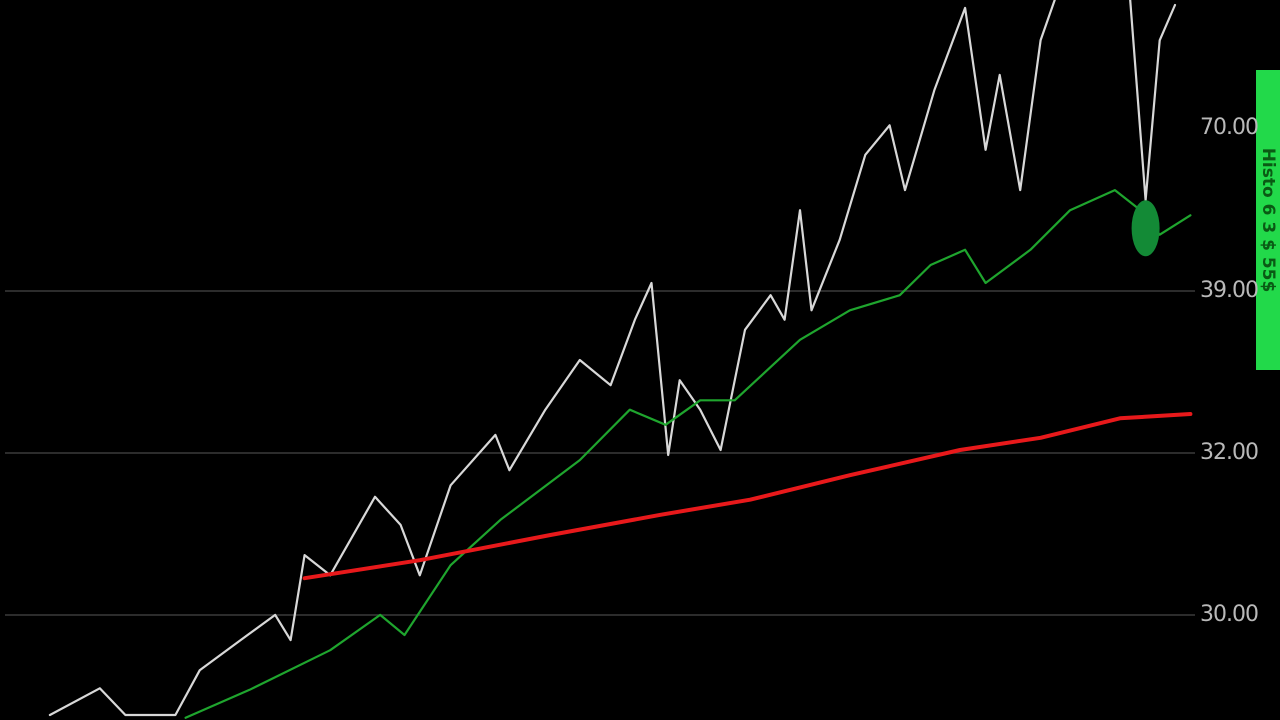 The image size is (1280, 720). Describe the element at coordinates (1229, 614) in the screenshot. I see `price-label: 30.00` at that location.